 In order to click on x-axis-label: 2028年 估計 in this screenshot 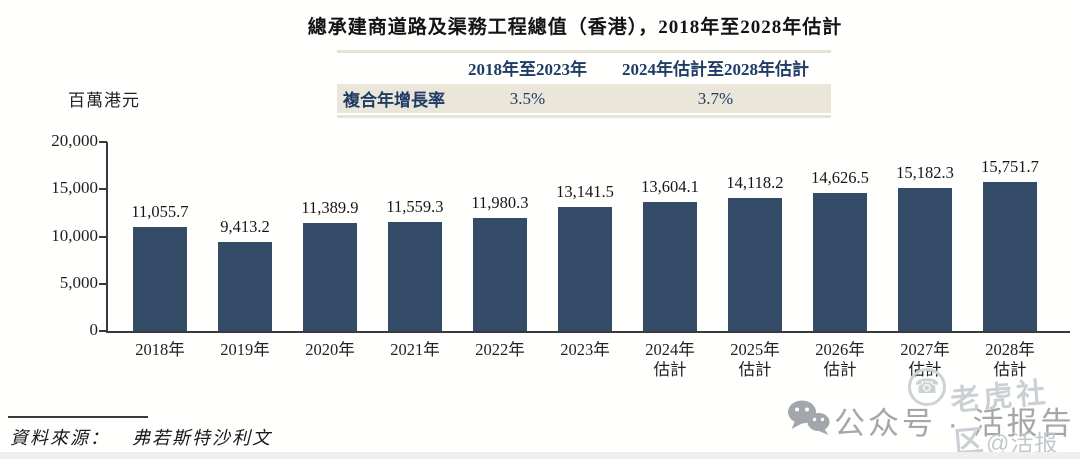, I will do `click(1010, 360)`.